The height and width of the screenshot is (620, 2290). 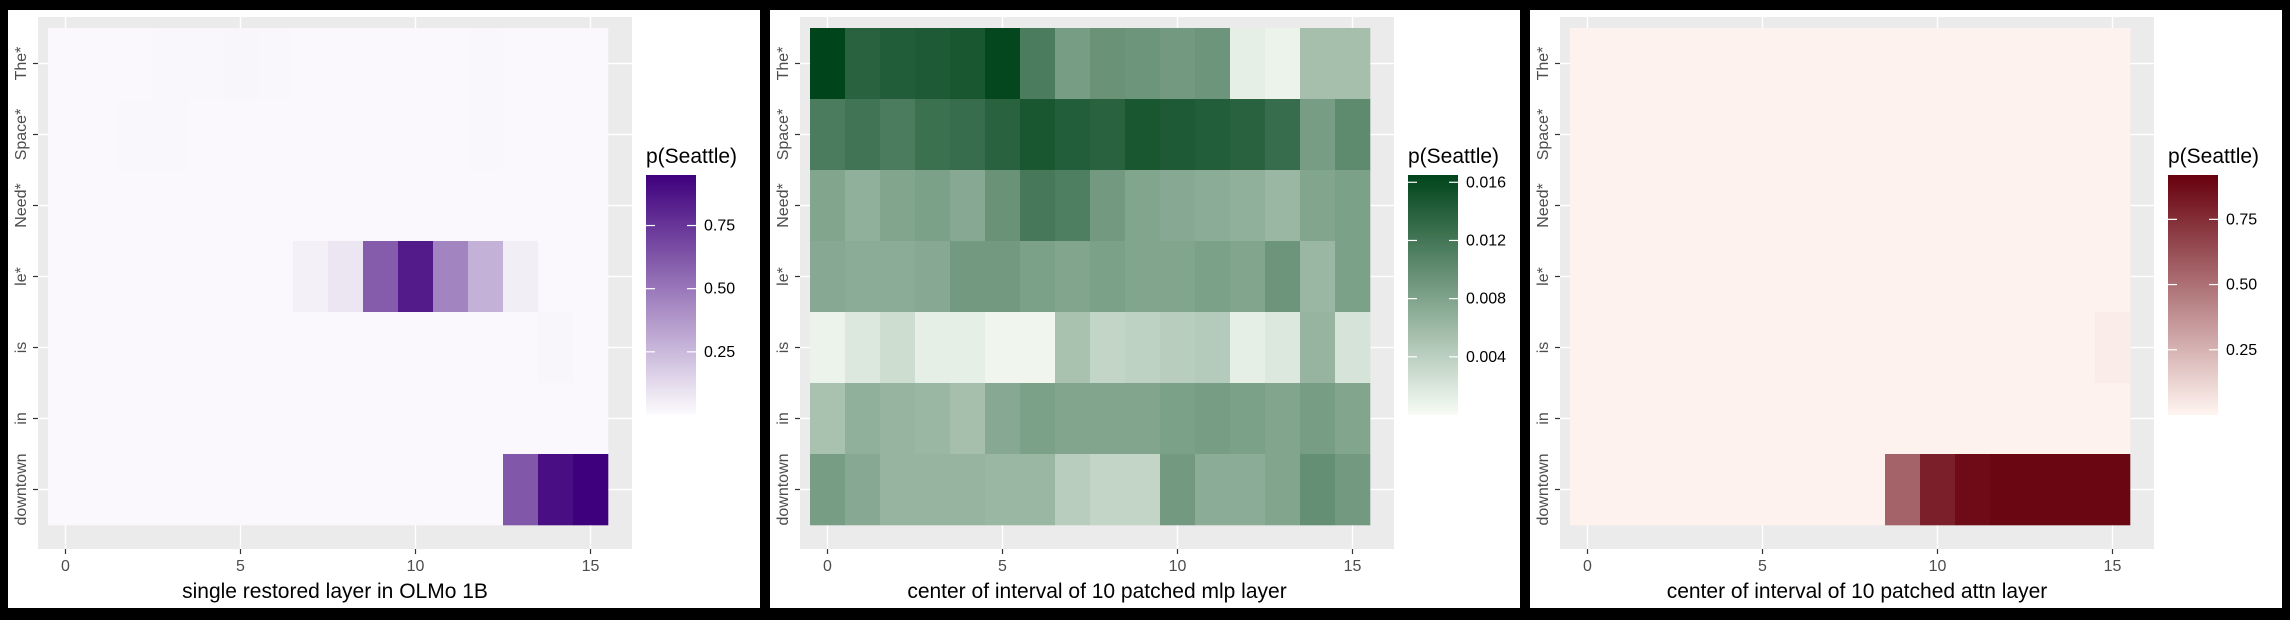 I want to click on legend-tick-label: 0.50, so click(x=719, y=289).